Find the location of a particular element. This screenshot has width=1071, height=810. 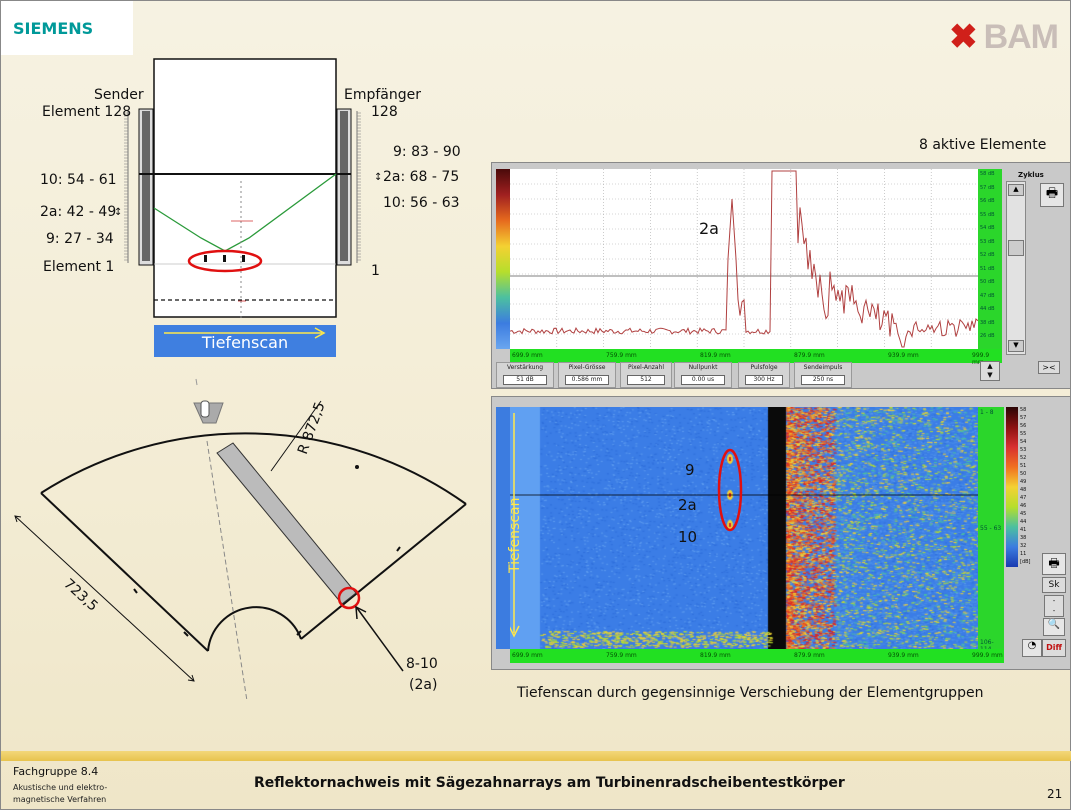

ascan-db-tick: 56 dB is located at coordinates (987, 201).